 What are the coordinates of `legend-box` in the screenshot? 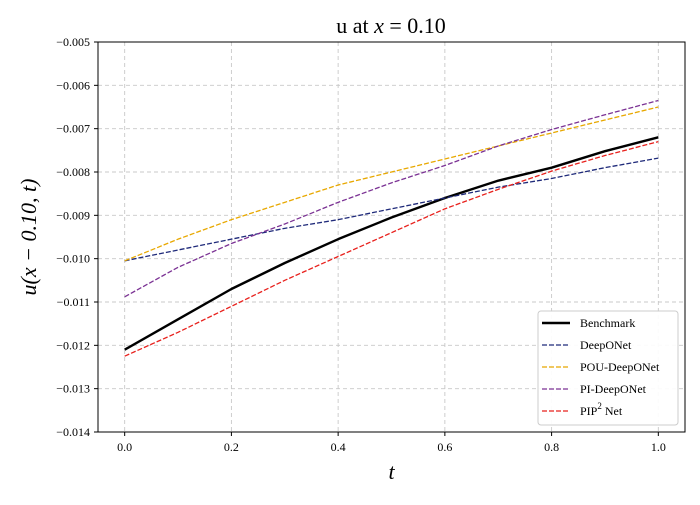 It's located at (608, 368).